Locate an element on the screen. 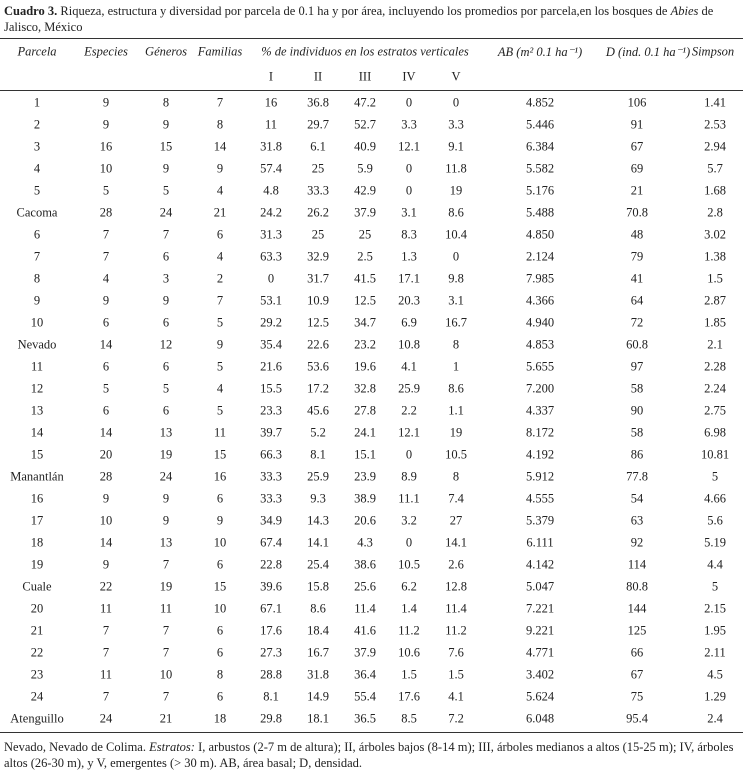 The height and width of the screenshot is (774, 743). table-cell: 21 is located at coordinates (220, 212).